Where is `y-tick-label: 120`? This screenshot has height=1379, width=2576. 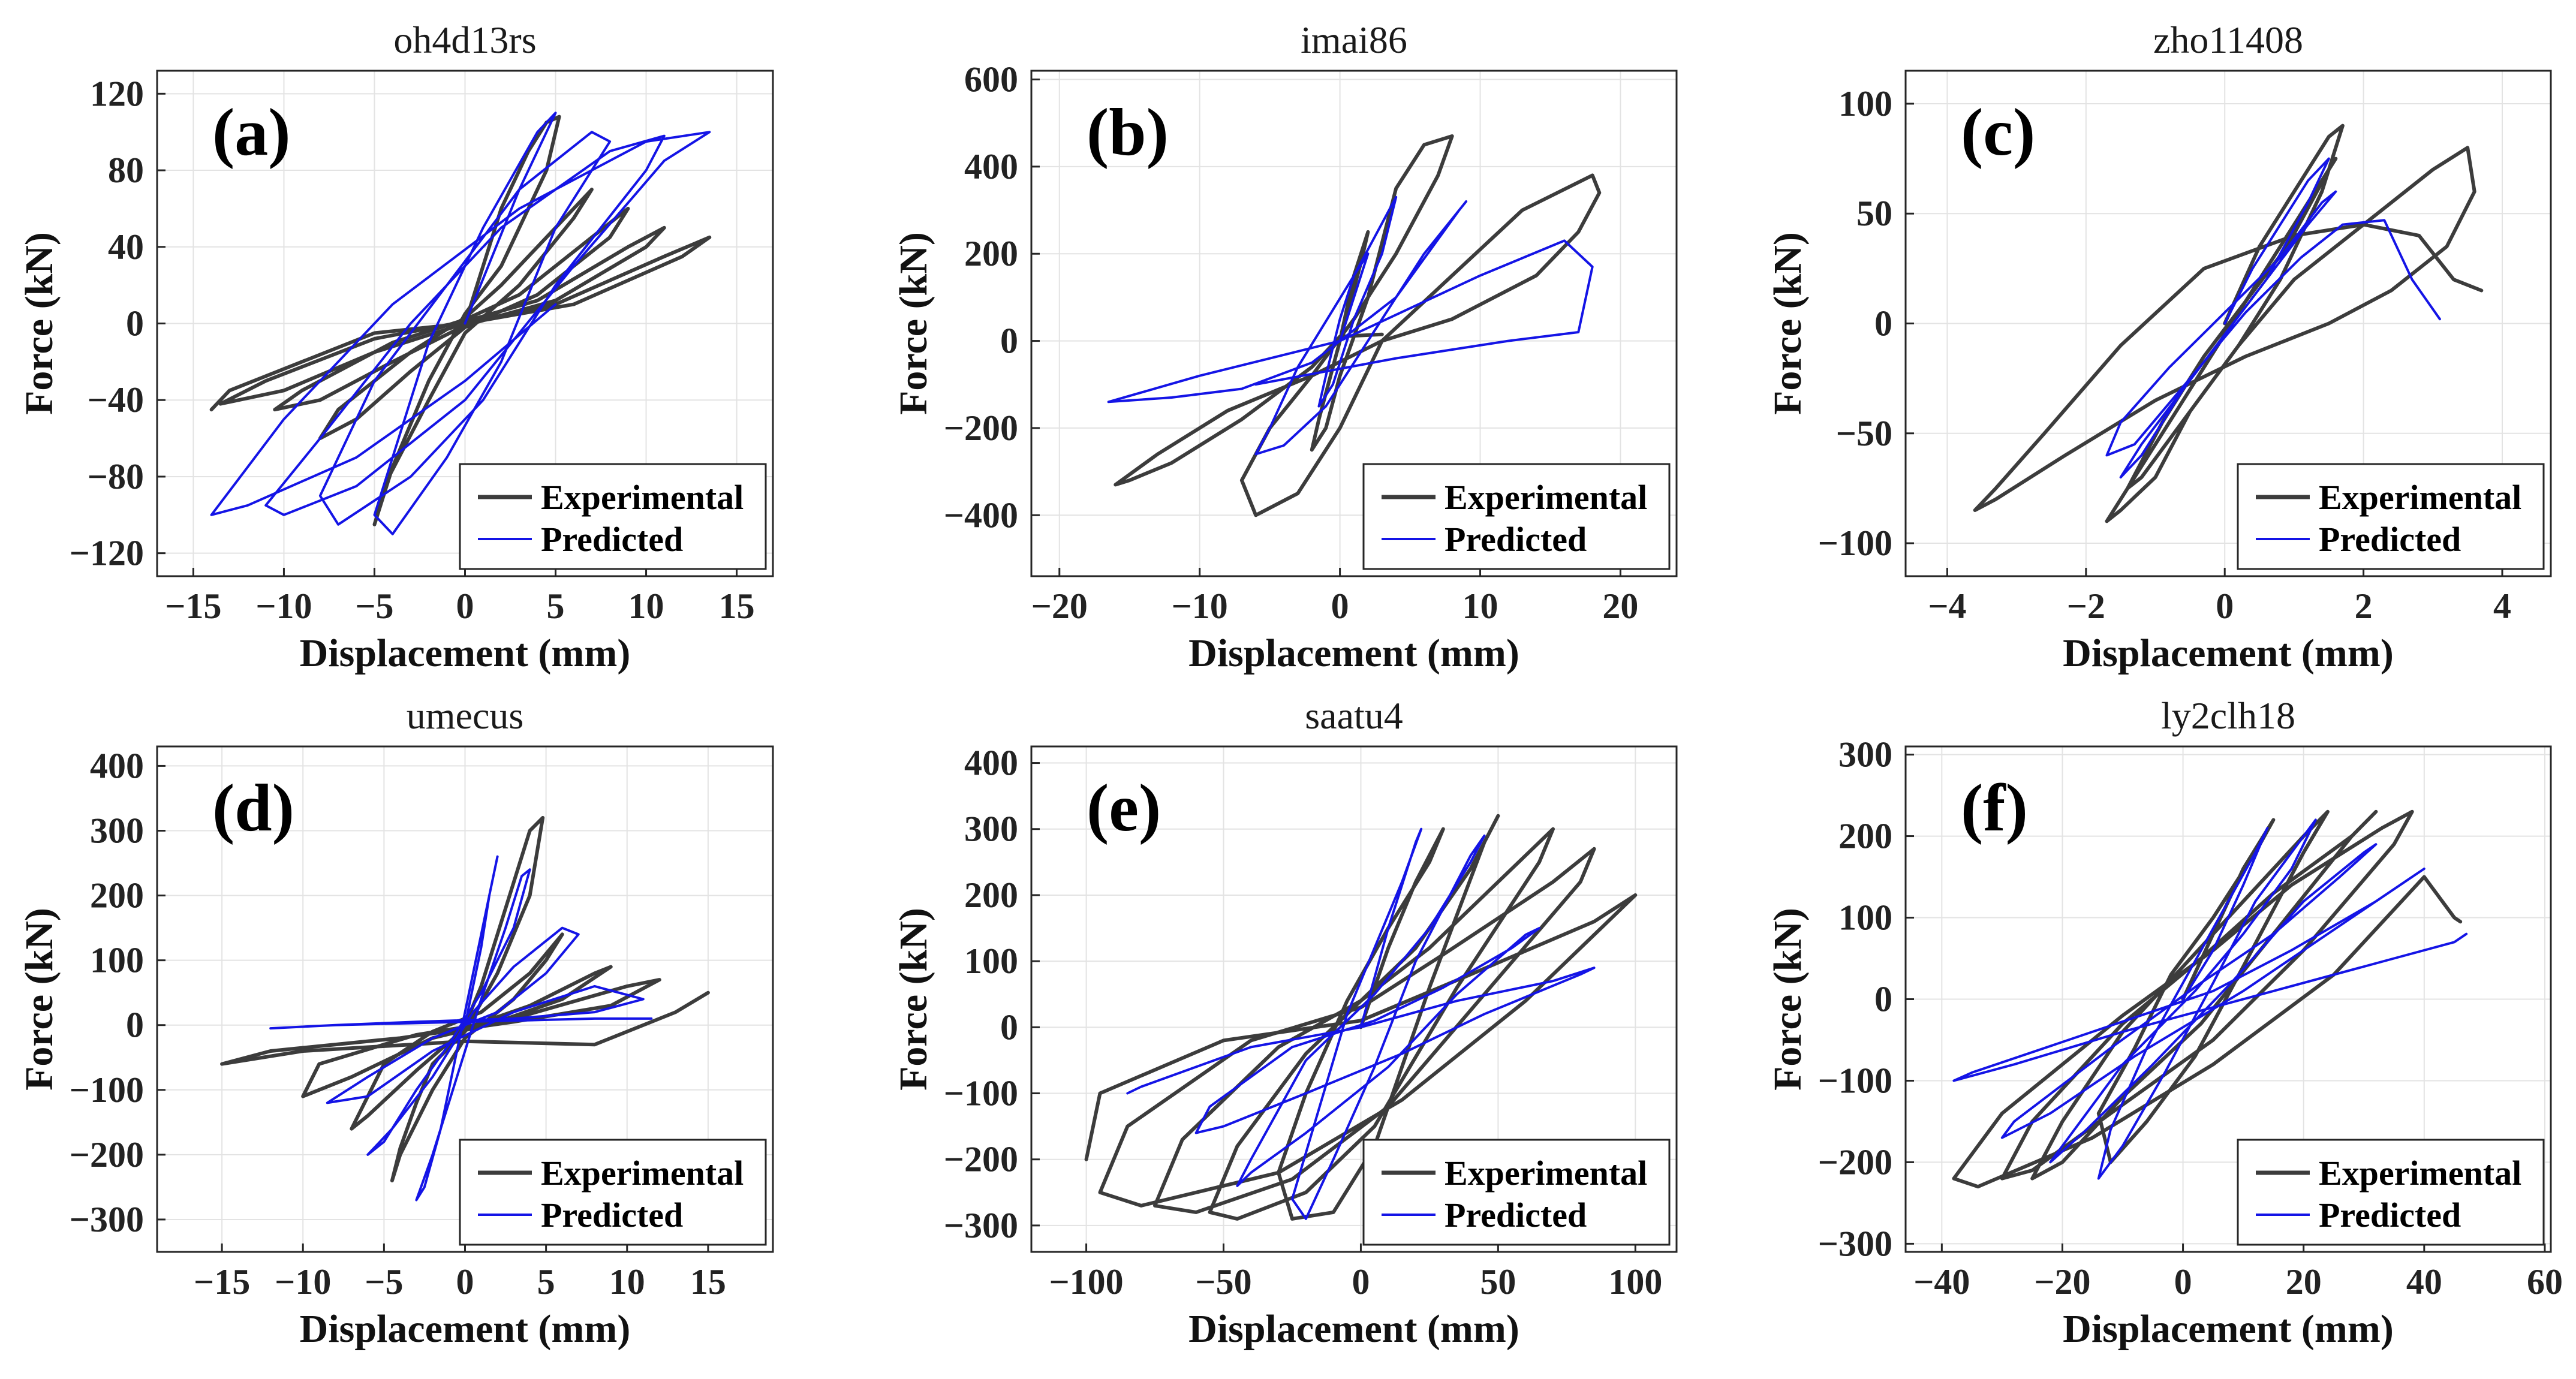
y-tick-label: 120 is located at coordinates (117, 93).